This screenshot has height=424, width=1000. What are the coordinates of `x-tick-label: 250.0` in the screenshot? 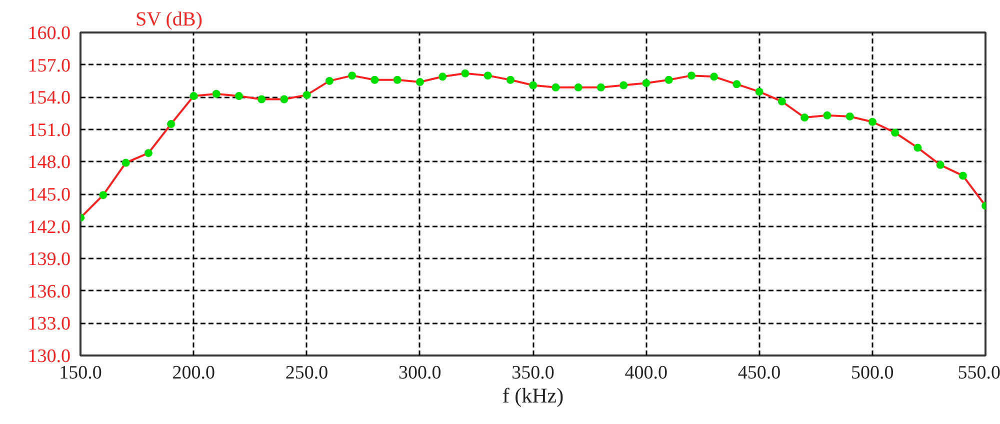 It's located at (306, 373).